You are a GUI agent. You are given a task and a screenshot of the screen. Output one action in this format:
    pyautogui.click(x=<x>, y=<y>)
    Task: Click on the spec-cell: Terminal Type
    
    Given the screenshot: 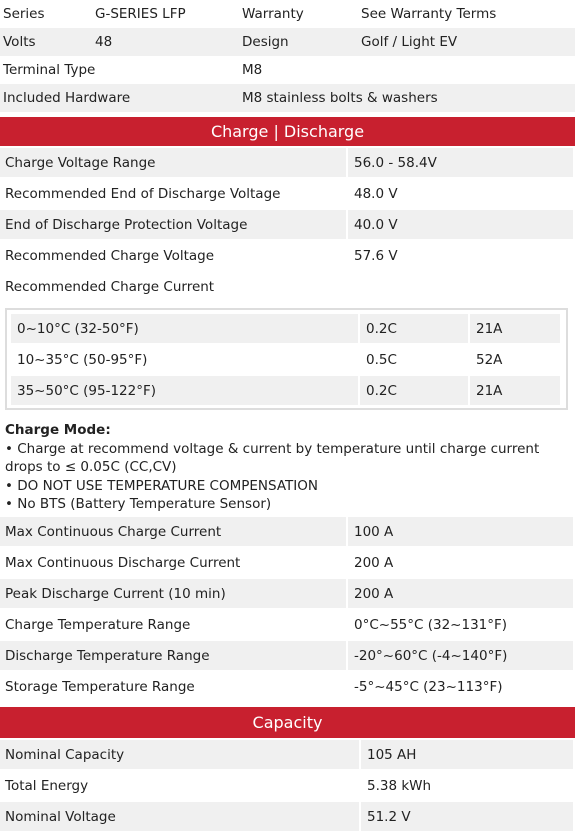 What is the action you would take?
    pyautogui.click(x=49, y=70)
    